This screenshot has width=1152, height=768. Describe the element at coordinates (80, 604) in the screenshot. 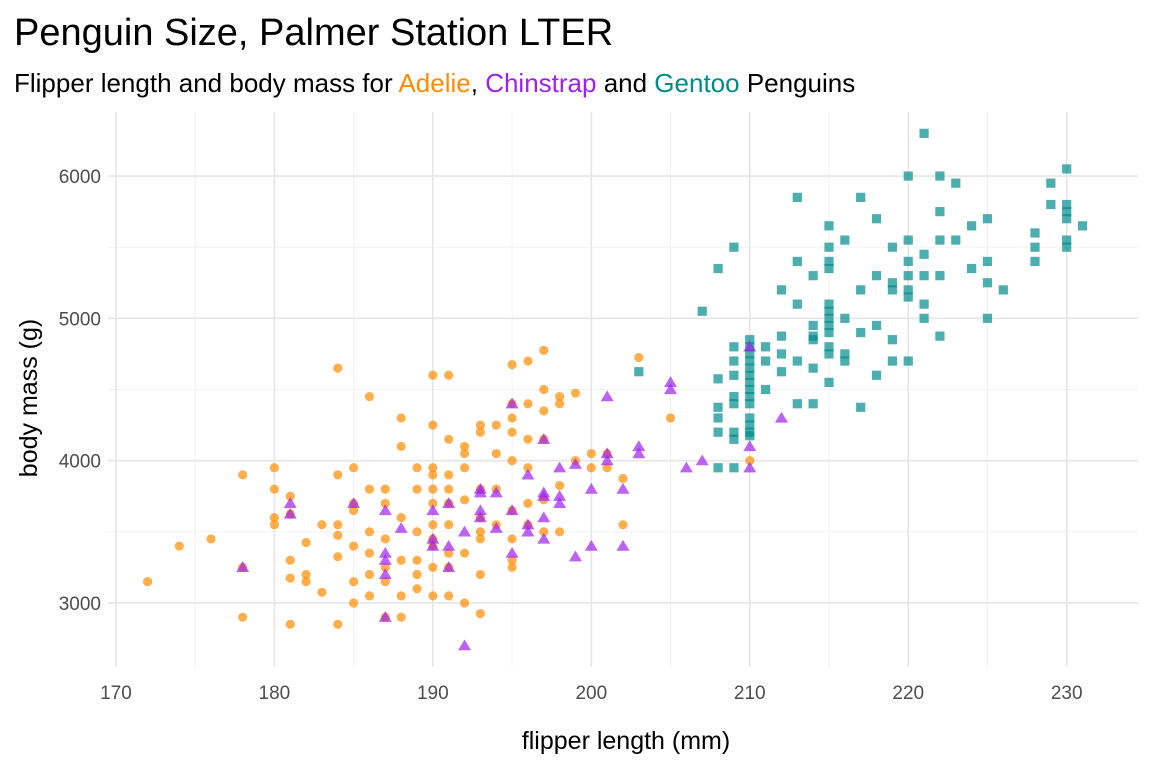

I see `y-tick-label: 3000` at that location.